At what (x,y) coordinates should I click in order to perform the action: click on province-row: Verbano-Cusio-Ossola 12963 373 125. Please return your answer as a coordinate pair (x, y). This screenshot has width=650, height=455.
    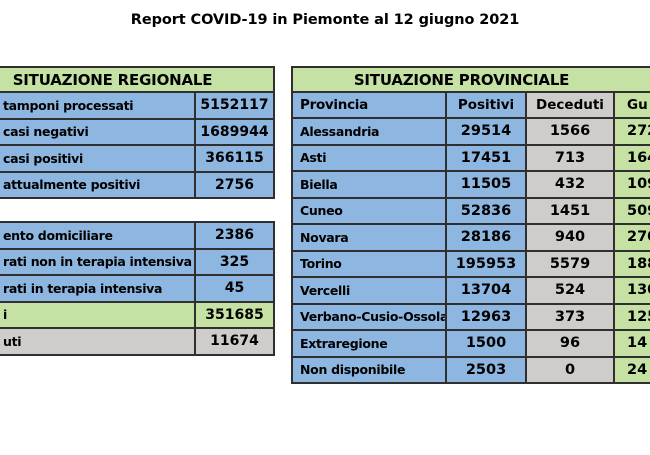
    Looking at the image, I should click on (470, 316).